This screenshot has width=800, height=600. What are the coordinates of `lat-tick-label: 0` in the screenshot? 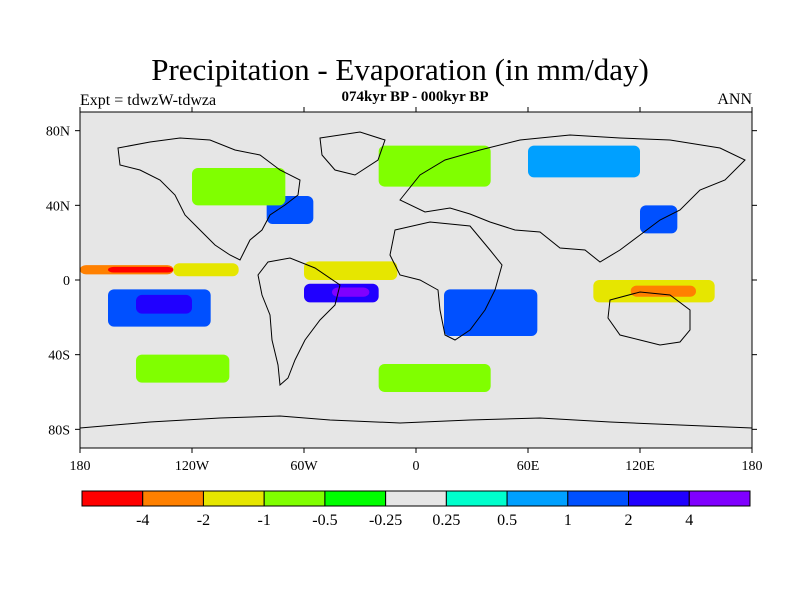 It's located at (66, 281).